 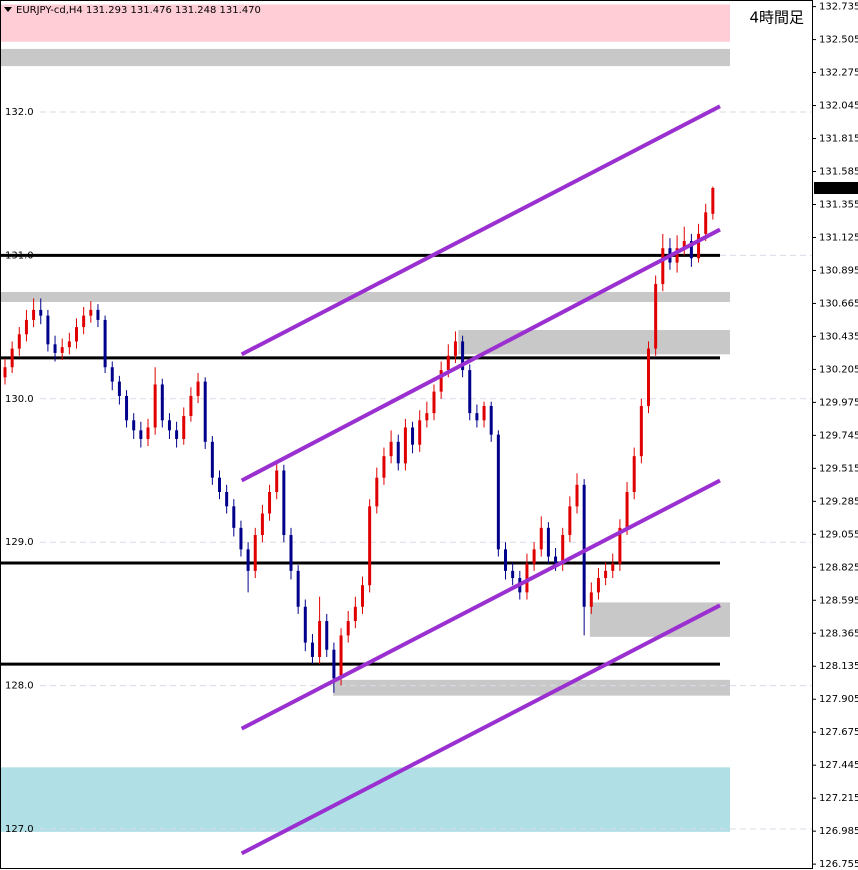 I want to click on grid-label: 130.0, so click(x=19, y=399).